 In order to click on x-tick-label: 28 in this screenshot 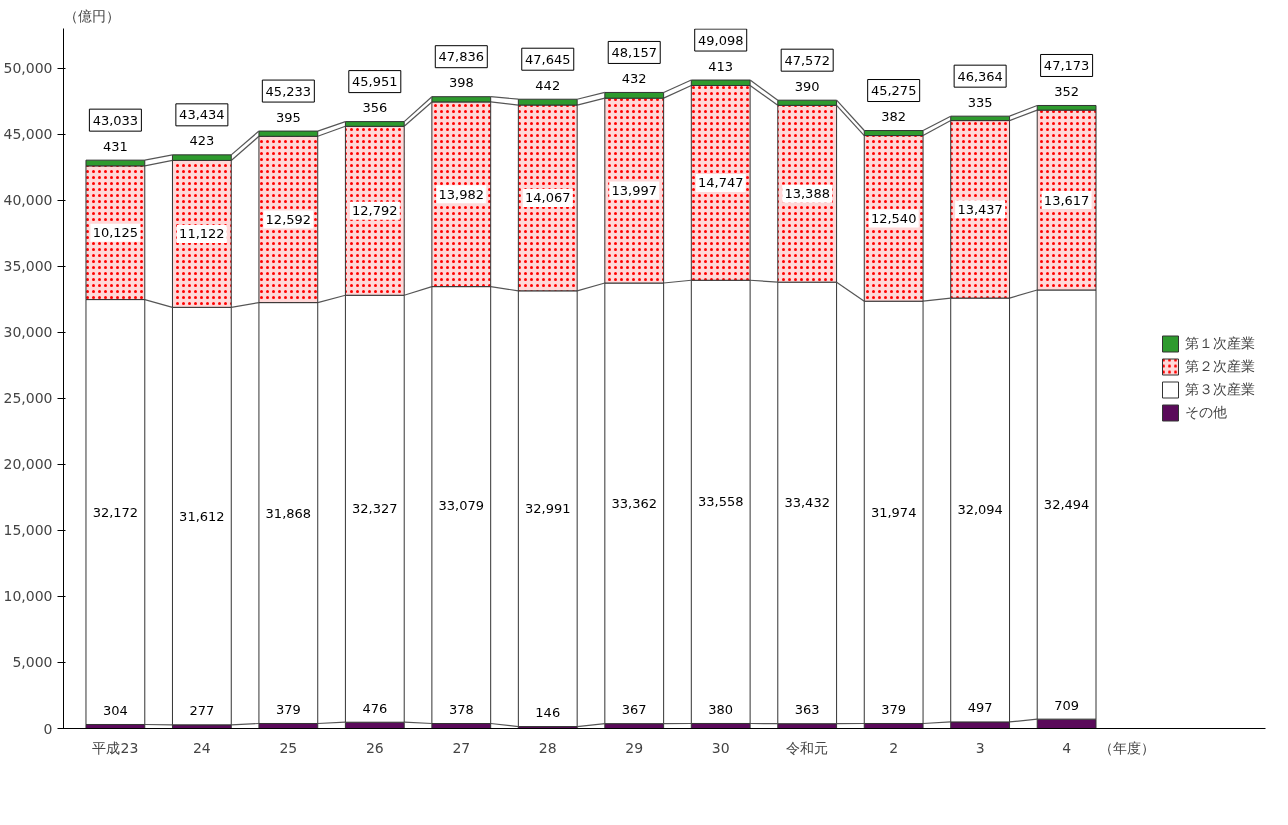, I will do `click(547, 747)`.